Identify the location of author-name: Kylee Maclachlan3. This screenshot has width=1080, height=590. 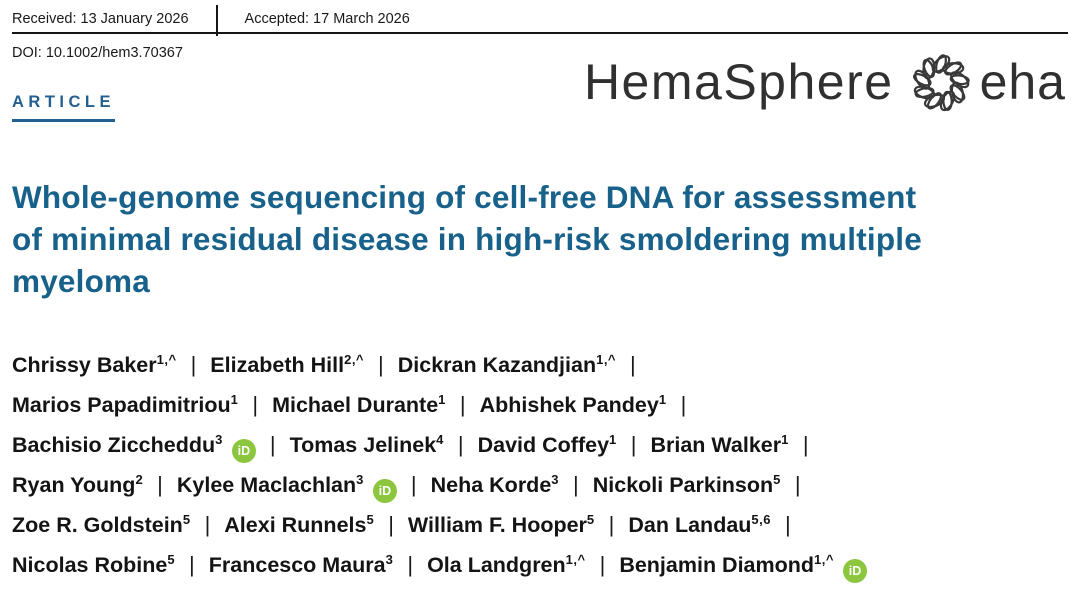
(270, 485).